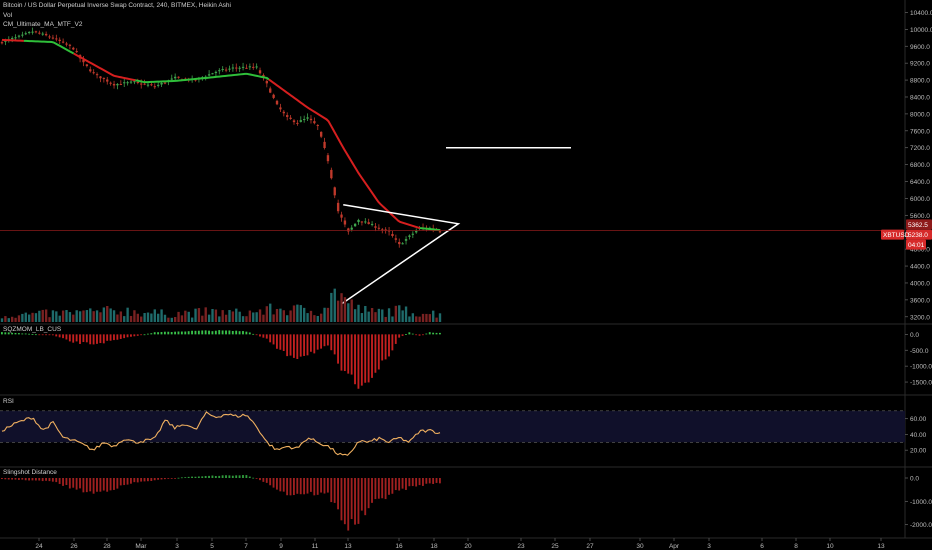 Image resolution: width=932 pixels, height=550 pixels. Describe the element at coordinates (202, 78) in the screenshot. I see `moving-average-line` at that location.